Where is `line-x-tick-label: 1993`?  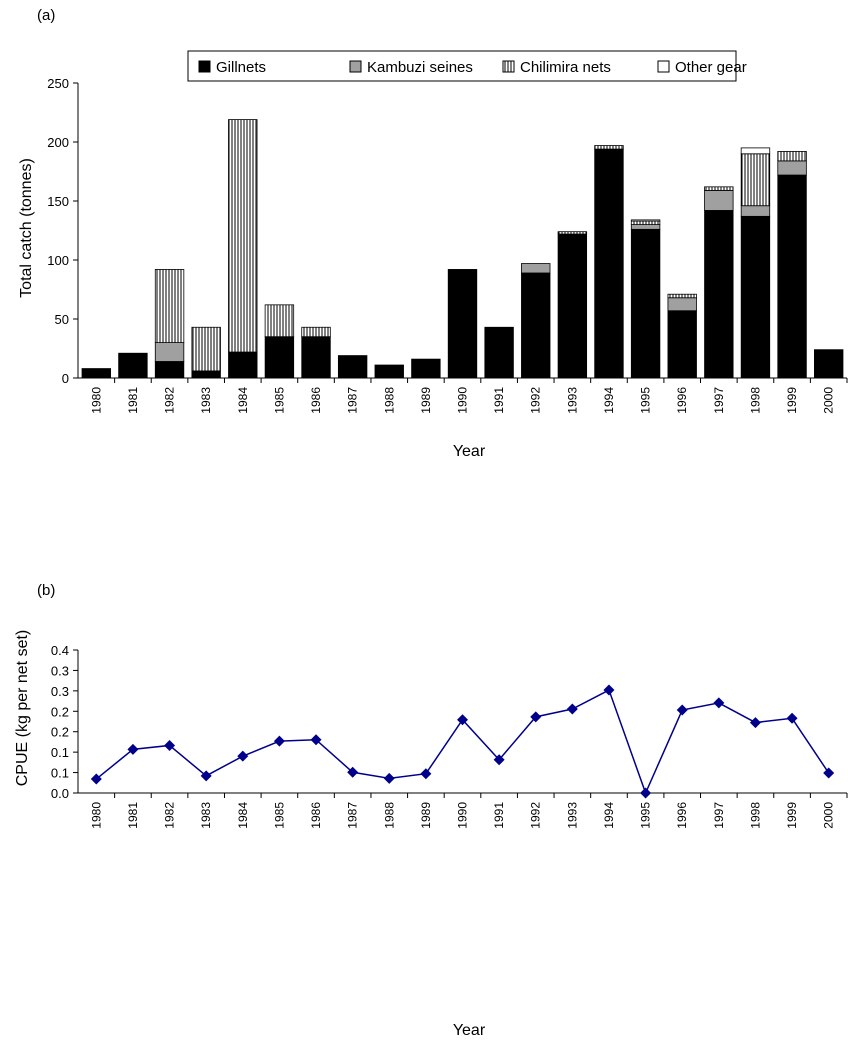
line-x-tick-label: 1993 is located at coordinates (572, 815).